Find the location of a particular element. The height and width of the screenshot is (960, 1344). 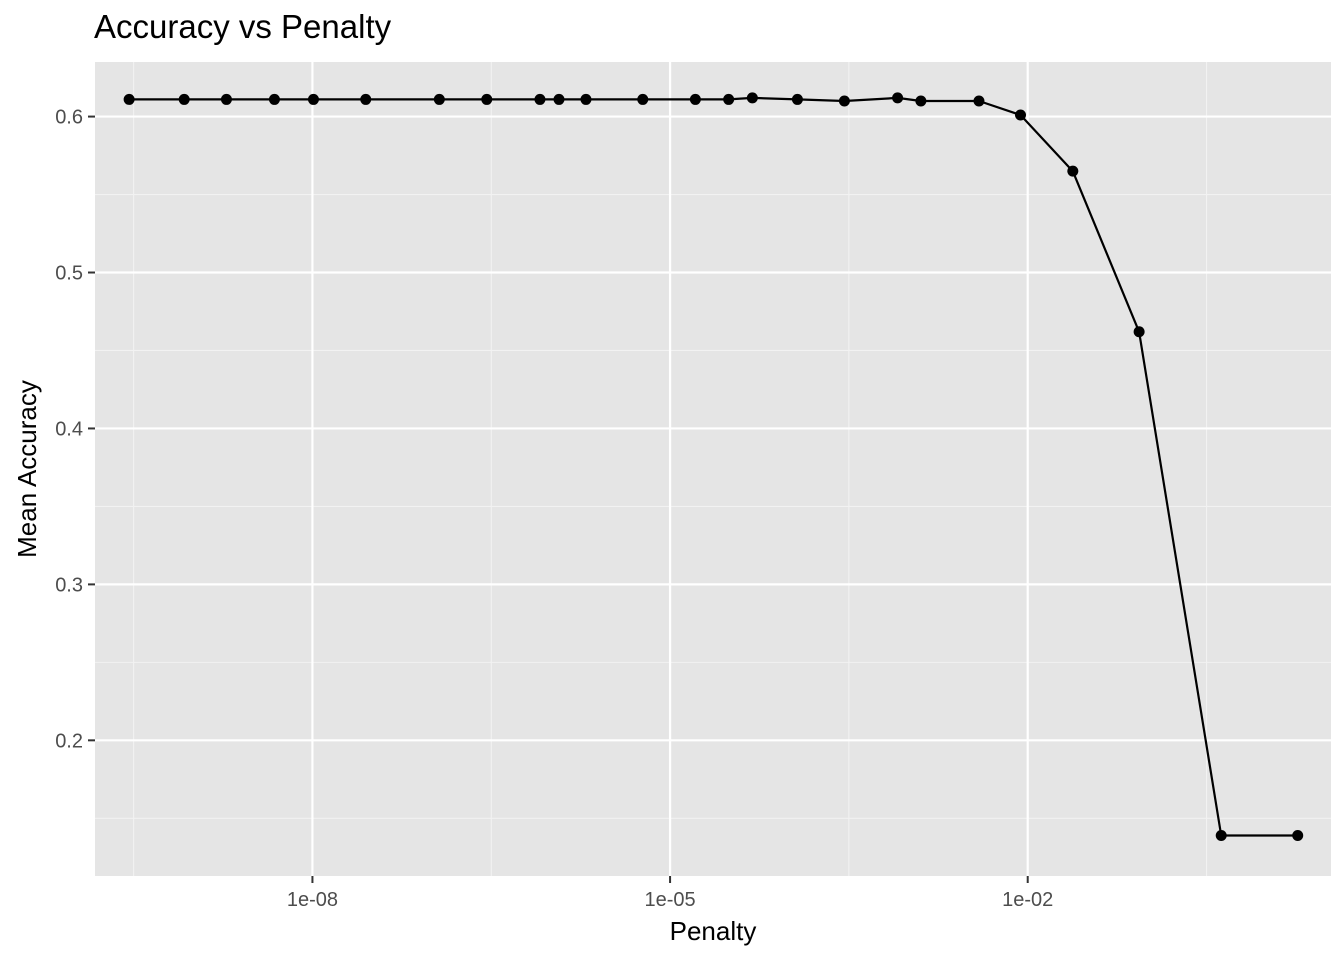

y-tick-label: 0.5 is located at coordinates (69, 274).